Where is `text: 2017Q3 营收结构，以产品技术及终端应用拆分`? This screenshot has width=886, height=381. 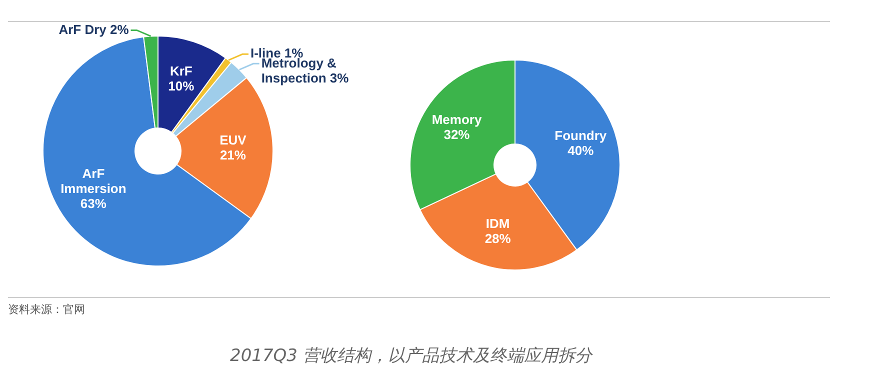
text: 2017Q3 营收结构，以产品技术及终端应用拆分 is located at coordinates (411, 356).